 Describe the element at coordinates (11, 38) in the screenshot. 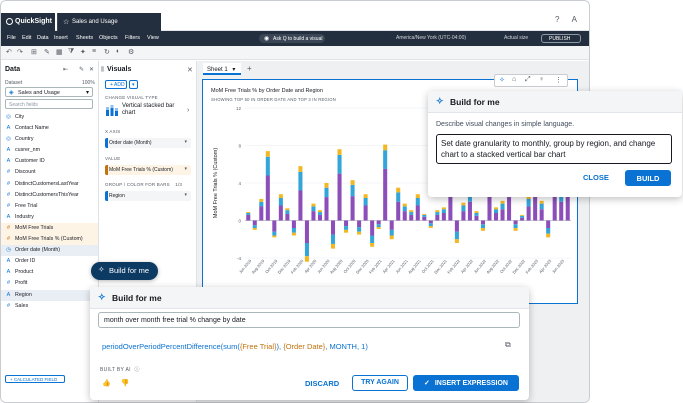

I see `menu-file: File` at that location.